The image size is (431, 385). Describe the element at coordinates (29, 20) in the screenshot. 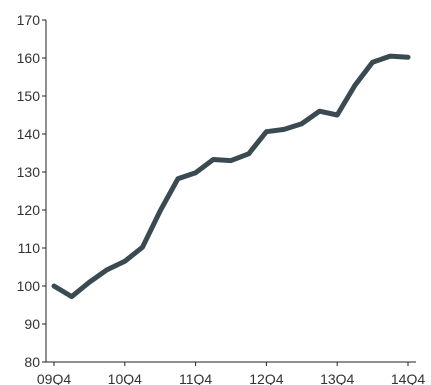

I see `y-tick-label: 170` at that location.